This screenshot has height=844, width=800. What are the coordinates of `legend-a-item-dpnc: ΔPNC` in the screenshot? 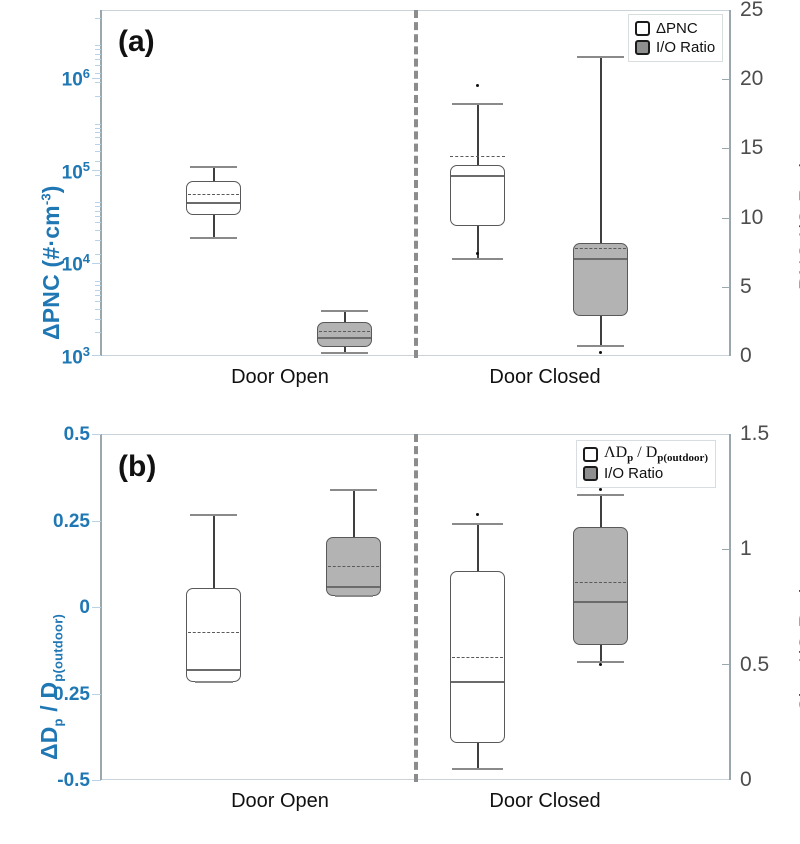 It's located at (675, 28).